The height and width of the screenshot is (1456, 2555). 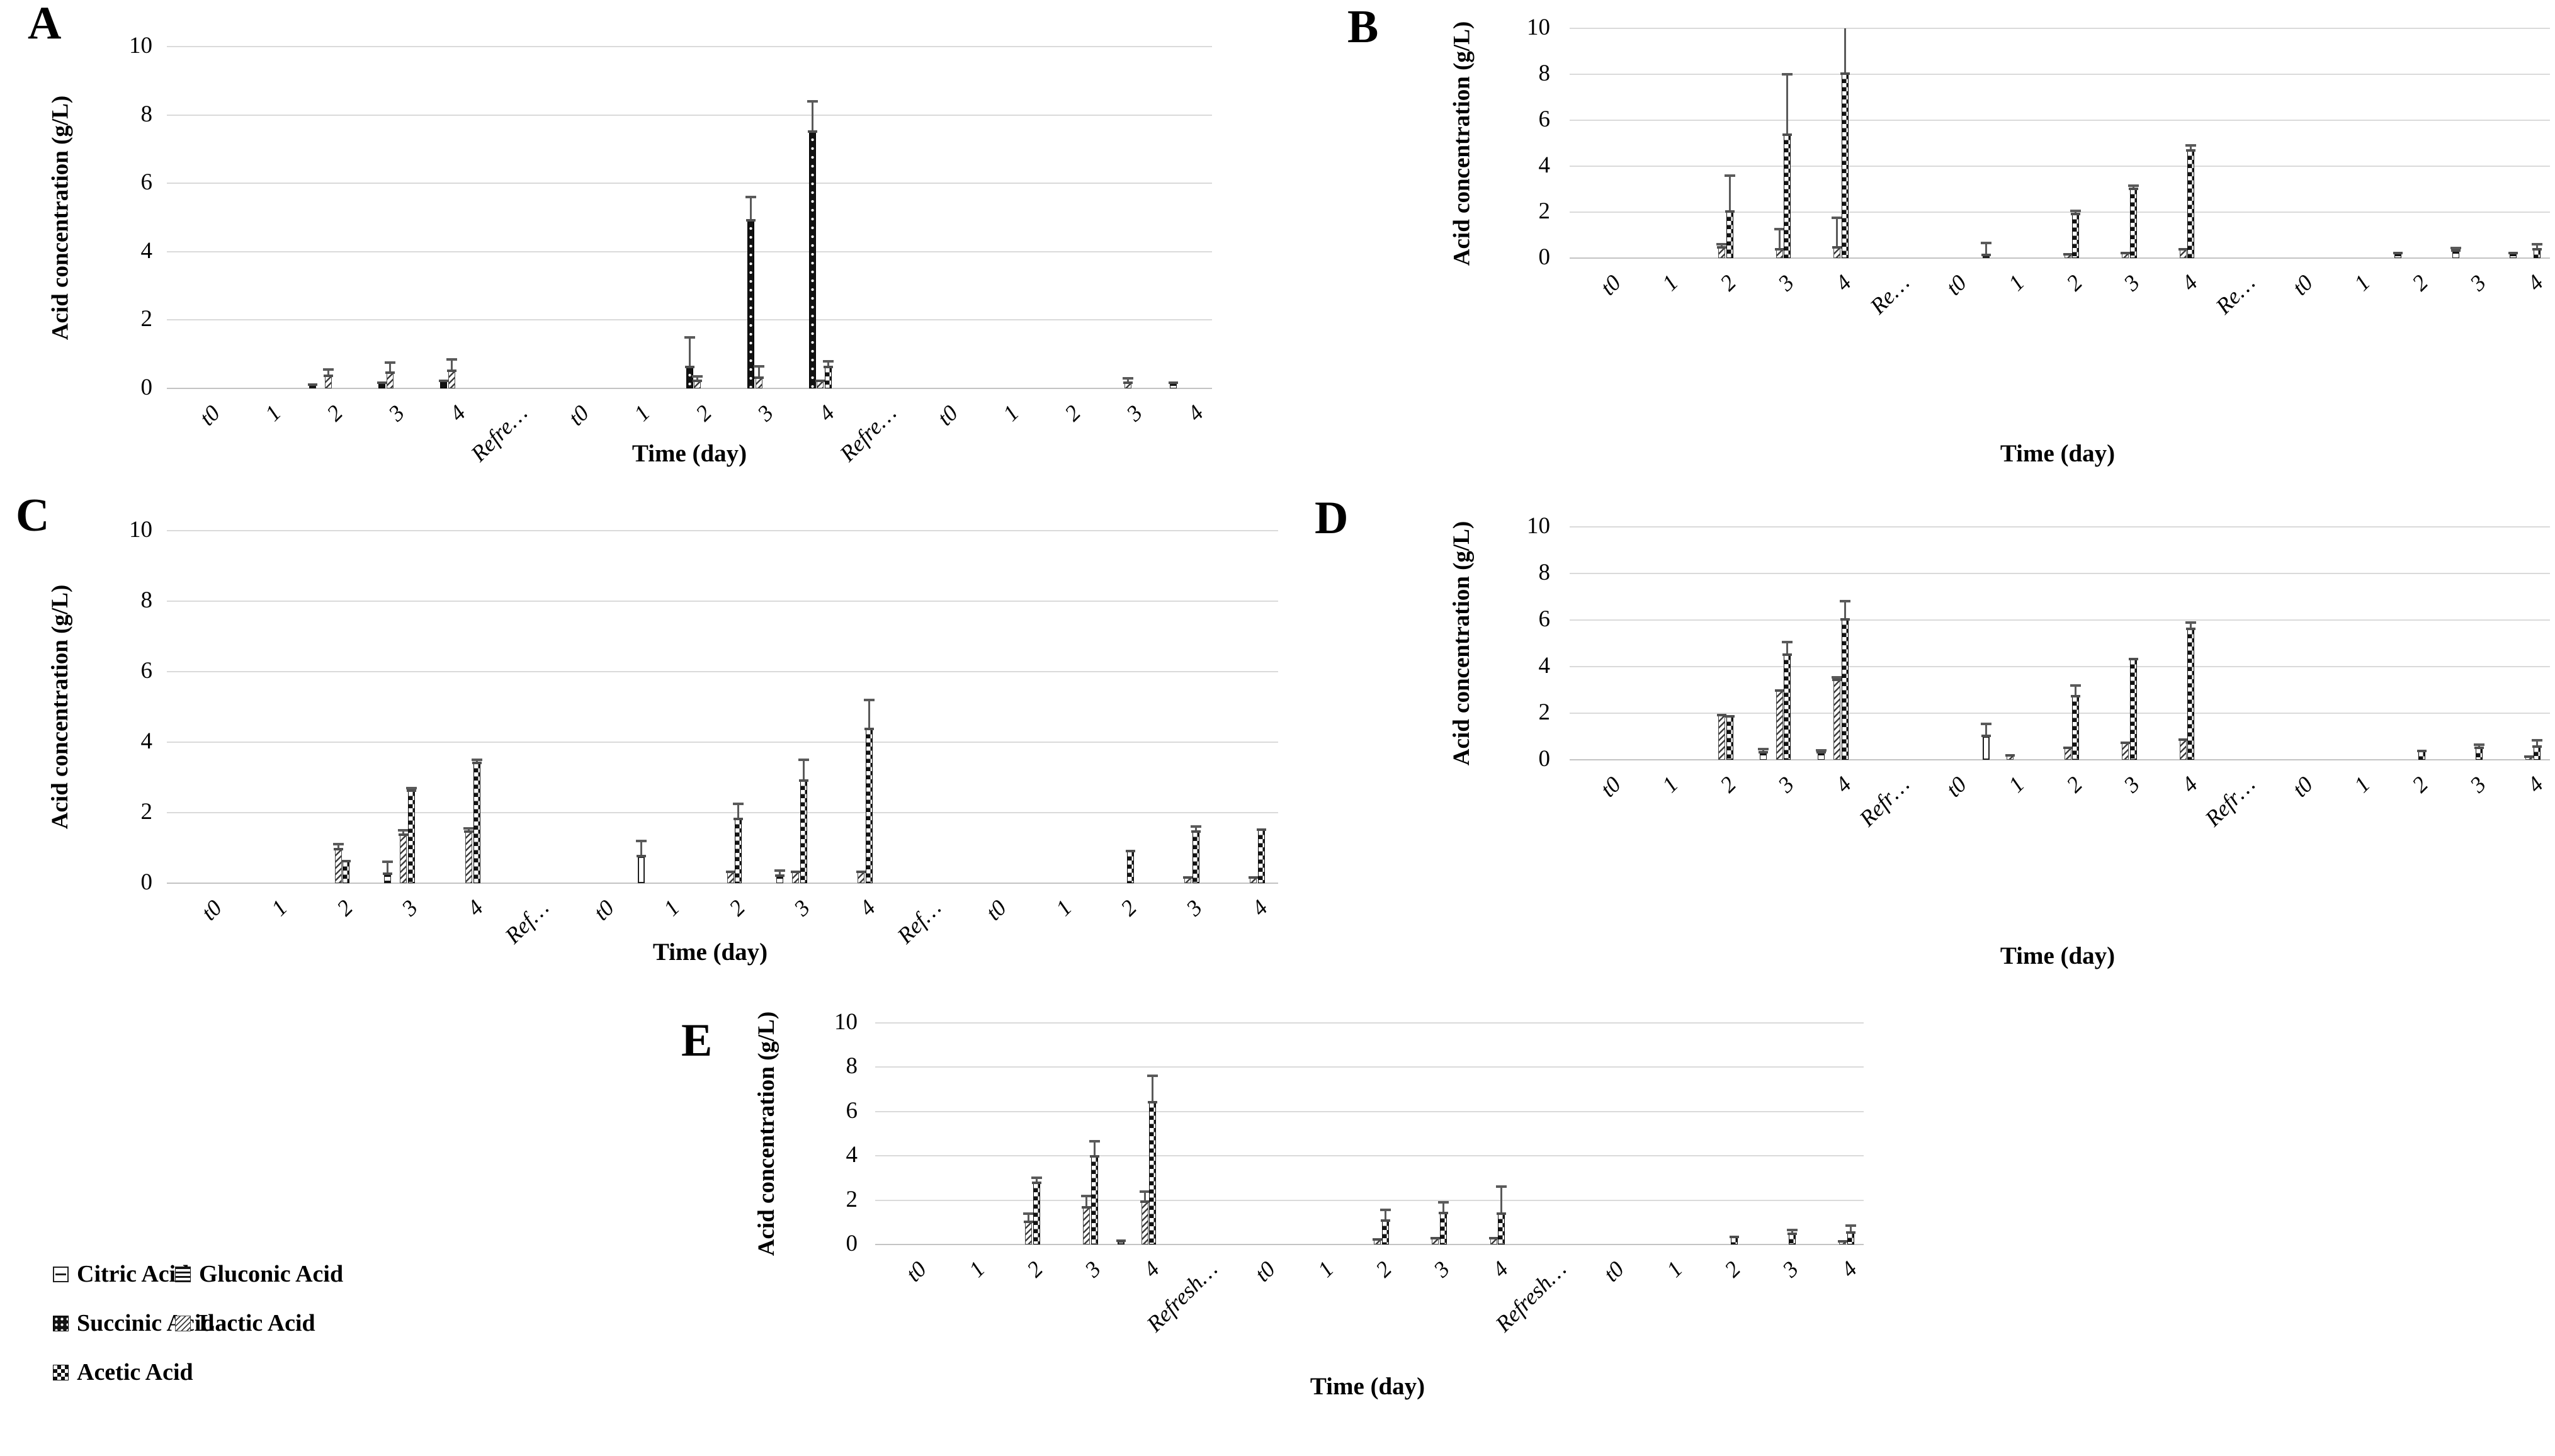 I want to click on bar-citric, so click(x=1121, y=1242).